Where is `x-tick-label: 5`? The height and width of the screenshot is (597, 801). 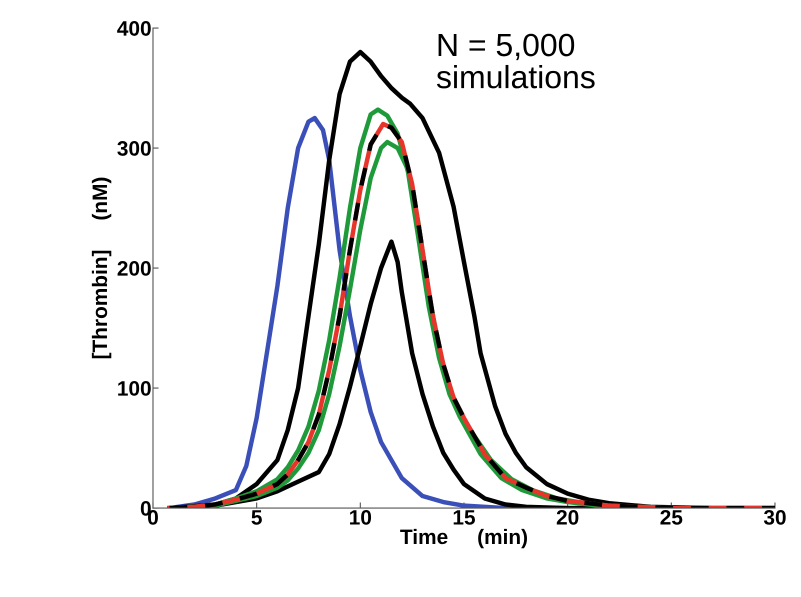 x-tick-label: 5 is located at coordinates (257, 517).